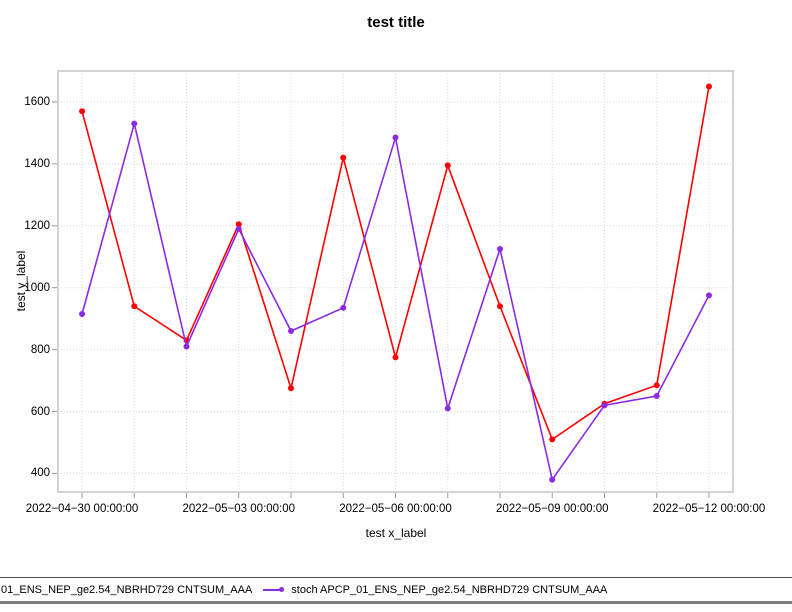  I want to click on x-tick-label: 2022−05−03 00:00:00, so click(239, 509).